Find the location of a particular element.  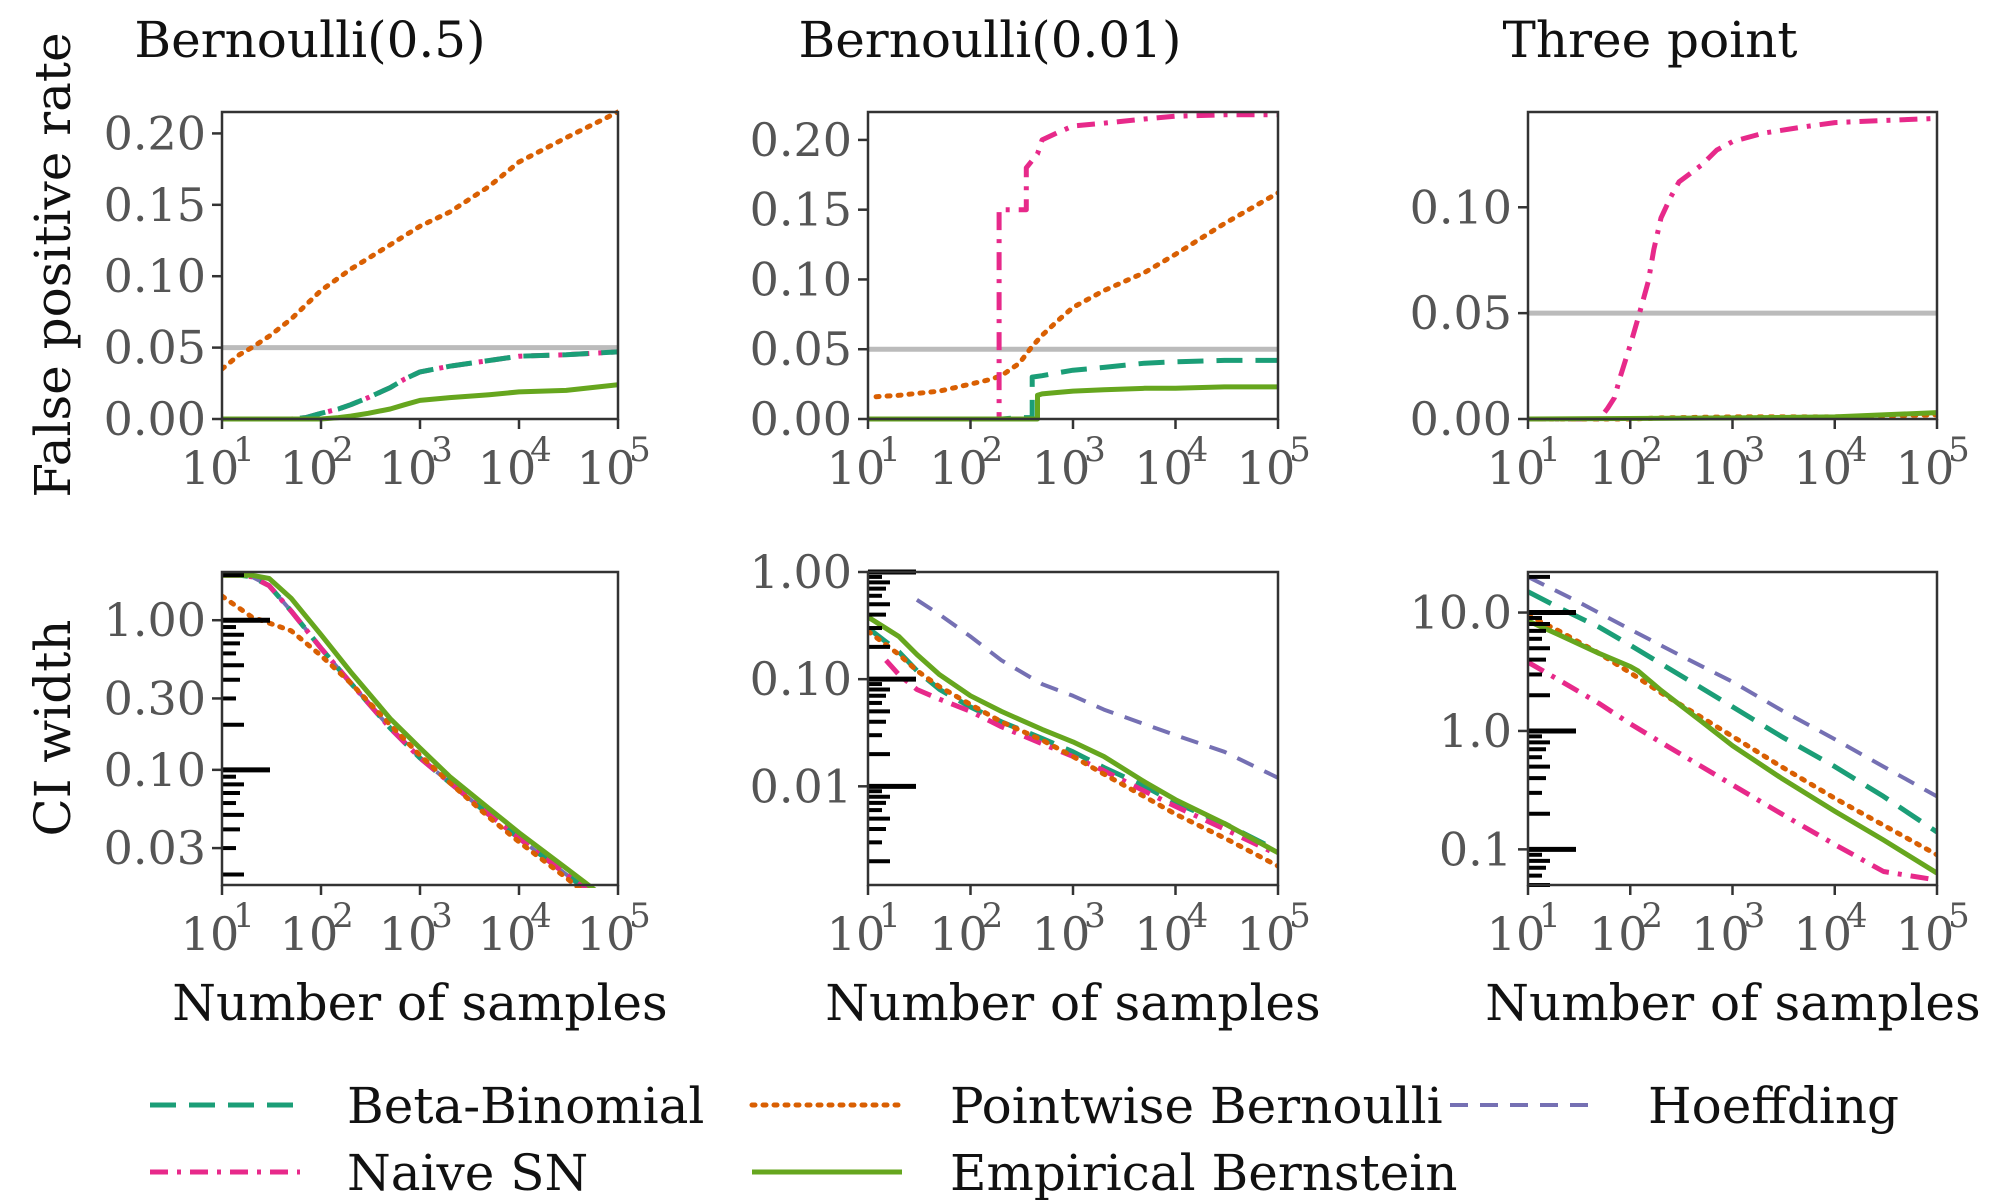

legend-label-empirical-bernstein: Empirical Bernstein is located at coordinates (1203, 1172).